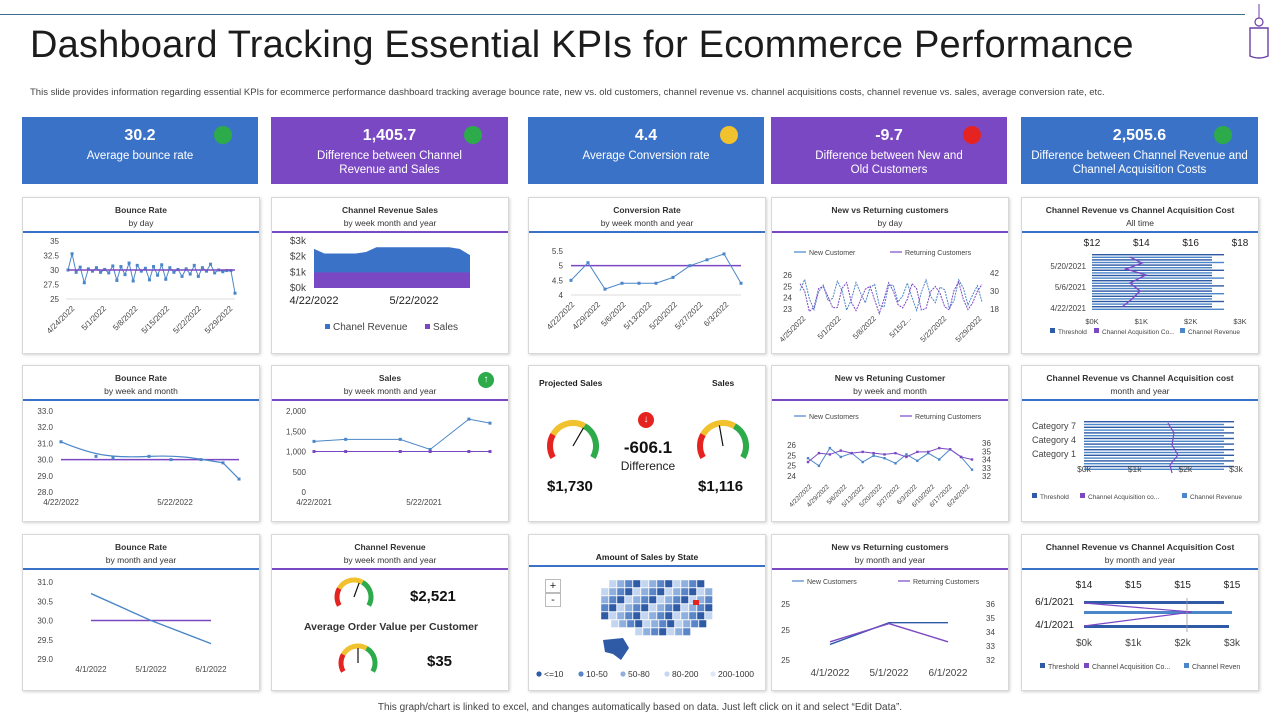 This screenshot has width=1280, height=720. I want to click on sales-value: $1,116, so click(721, 486).